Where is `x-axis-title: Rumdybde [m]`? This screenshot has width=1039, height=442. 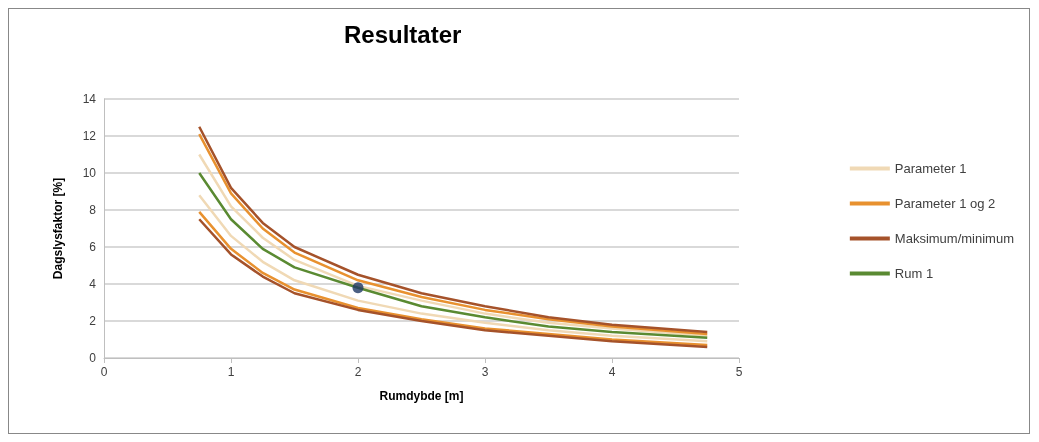
x-axis-title: Rumdybde [m] is located at coordinates (421, 396).